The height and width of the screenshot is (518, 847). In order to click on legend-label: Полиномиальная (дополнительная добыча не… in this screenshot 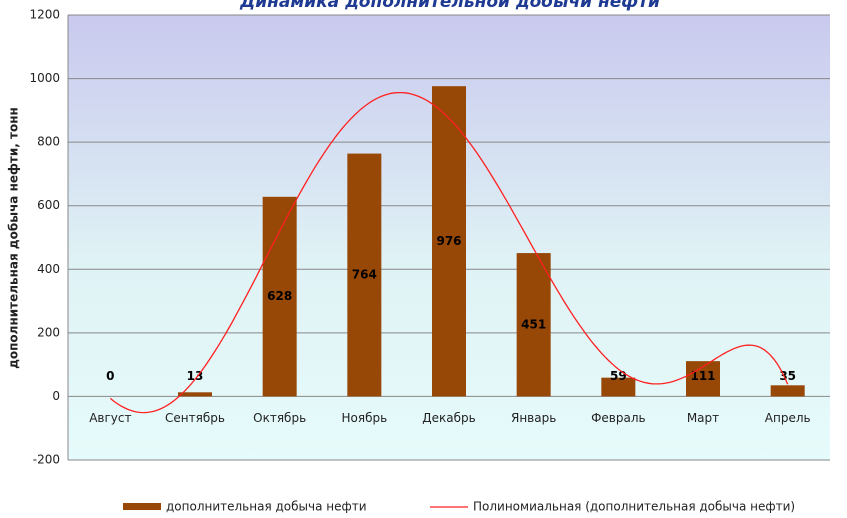, I will do `click(634, 507)`.